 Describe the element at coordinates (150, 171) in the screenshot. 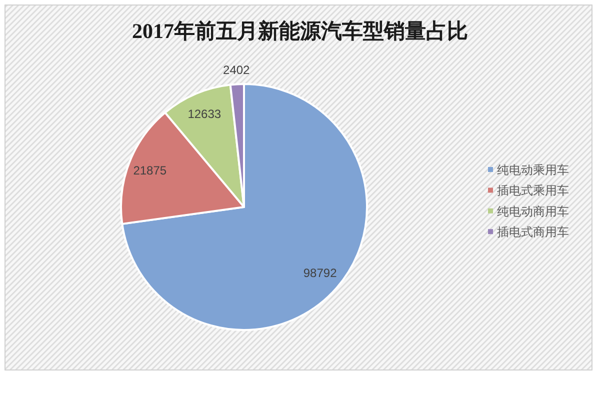

I see `data-label: 21875` at that location.